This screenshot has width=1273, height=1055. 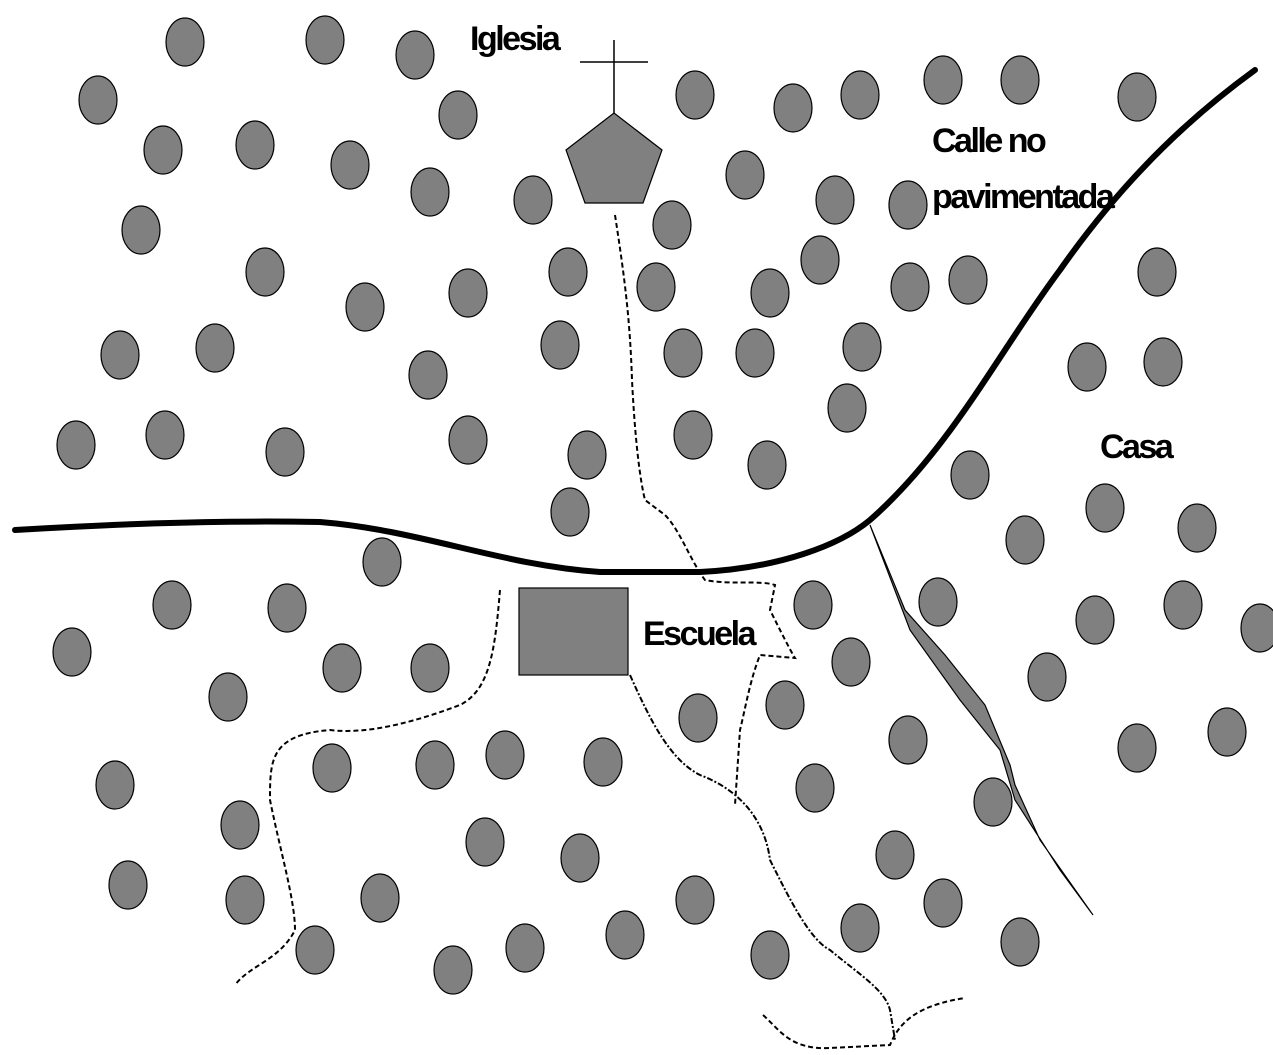 I want to click on school, so click(x=573, y=631).